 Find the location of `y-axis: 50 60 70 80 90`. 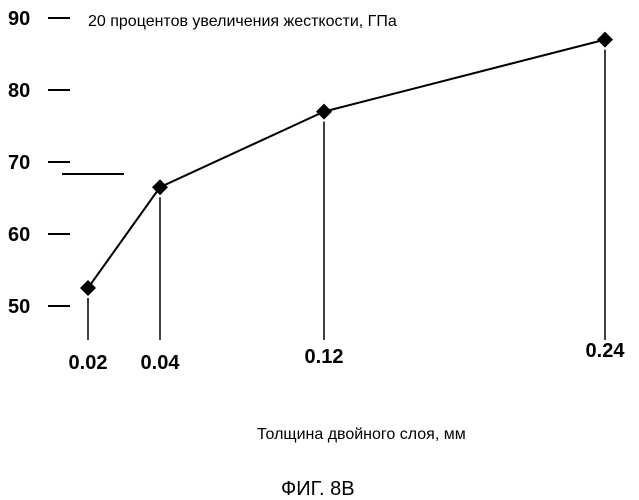

y-axis: 50 60 70 80 90 is located at coordinates (39, 163).